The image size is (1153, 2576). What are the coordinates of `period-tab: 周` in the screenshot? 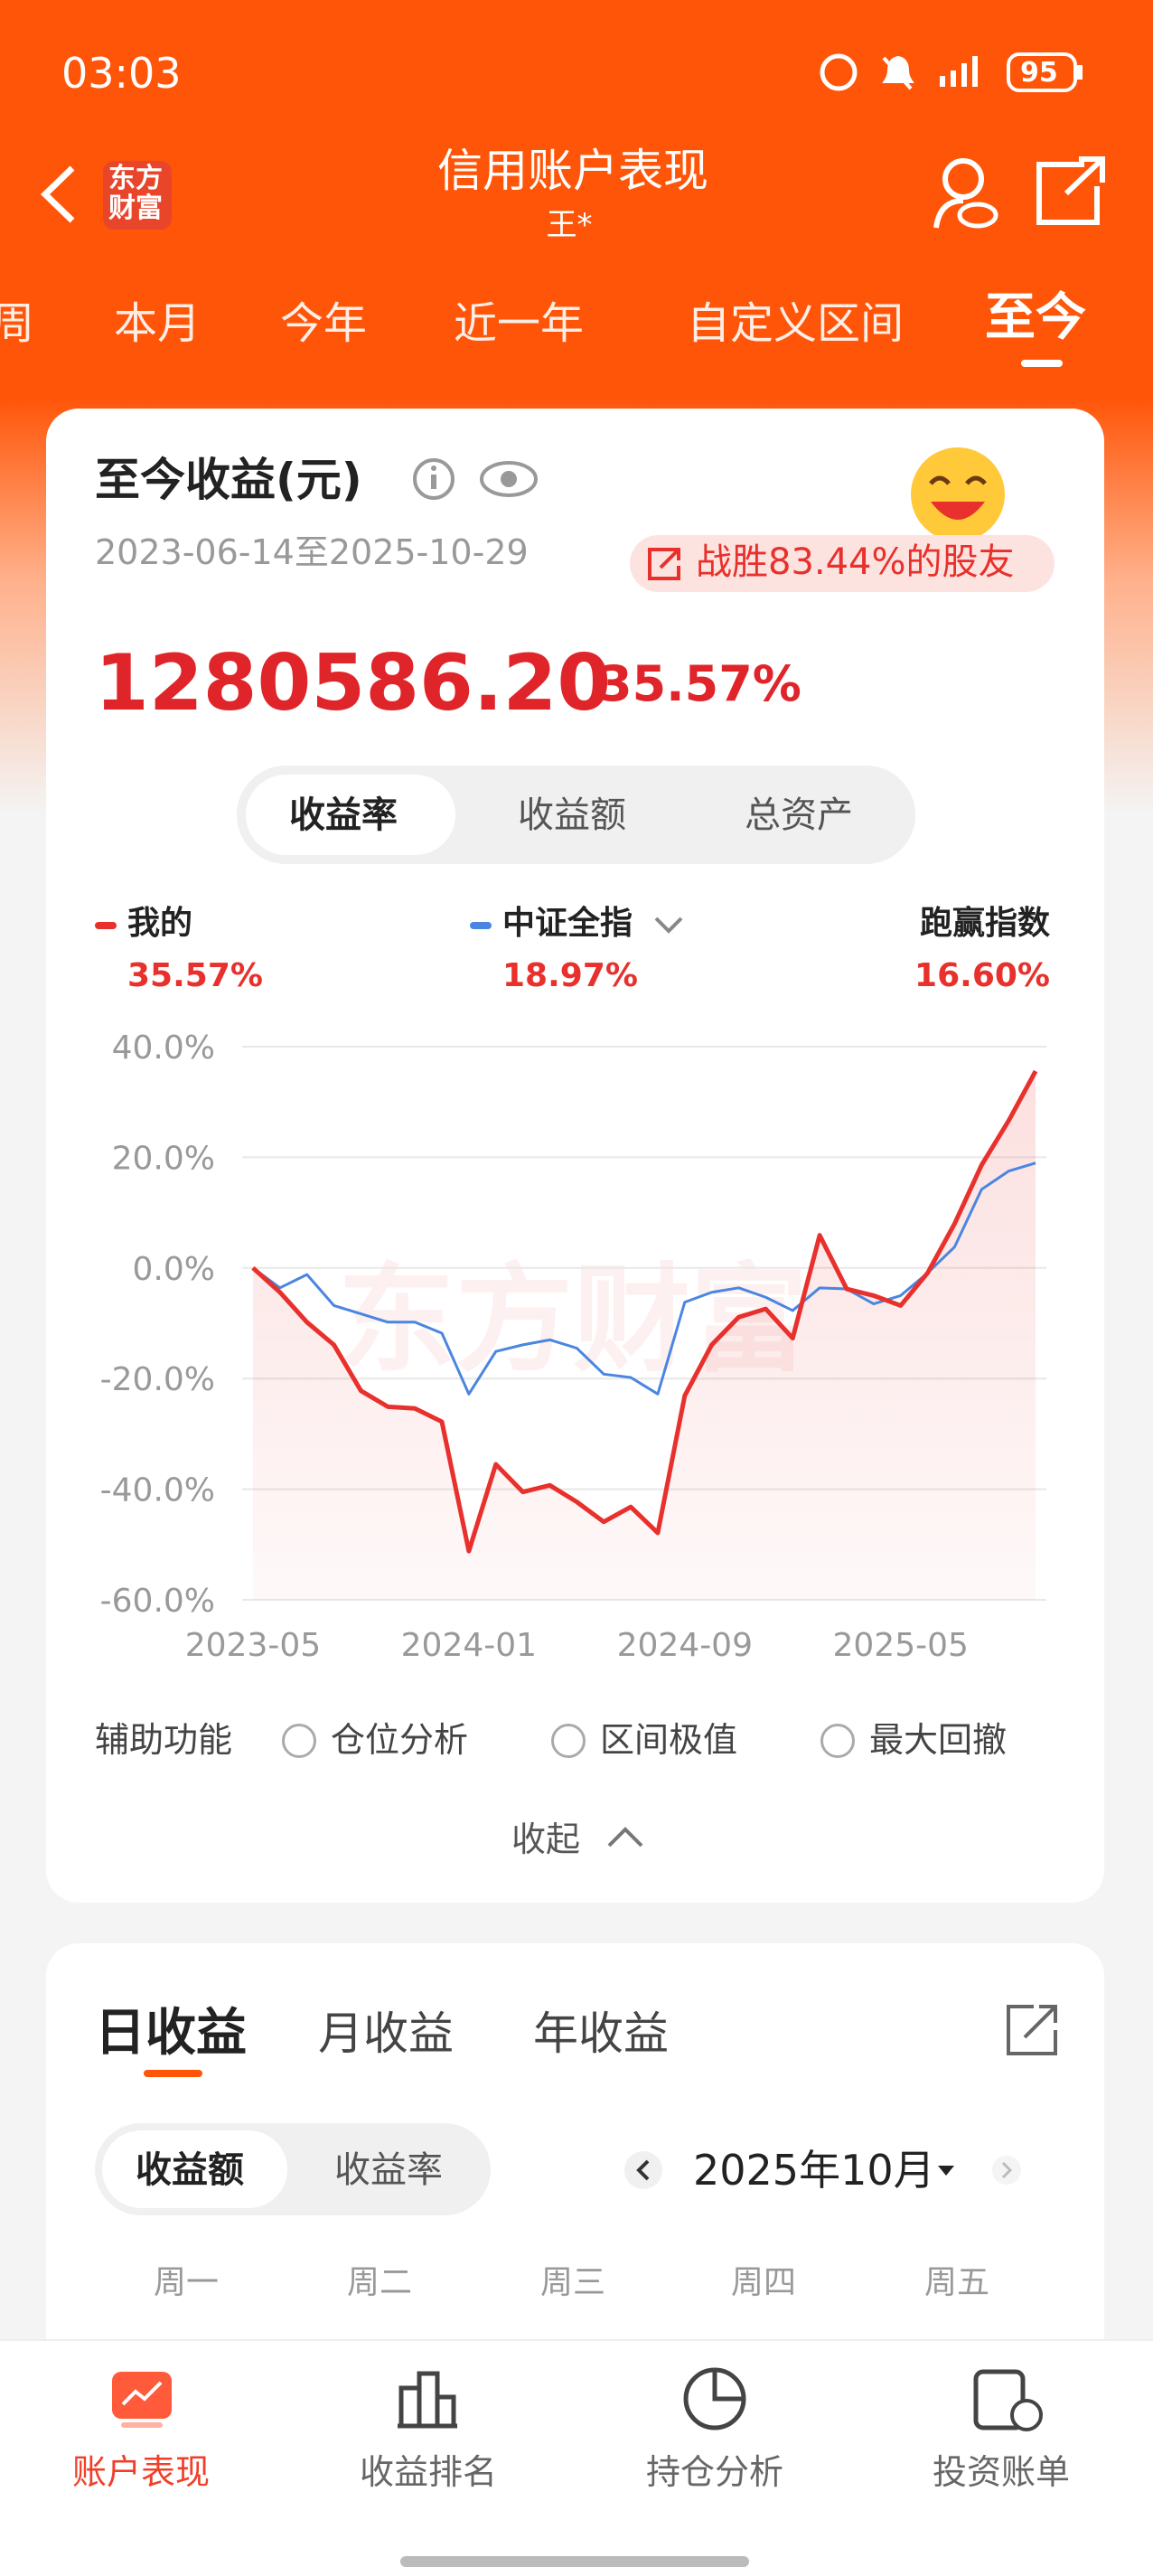 It's located at (17, 323).